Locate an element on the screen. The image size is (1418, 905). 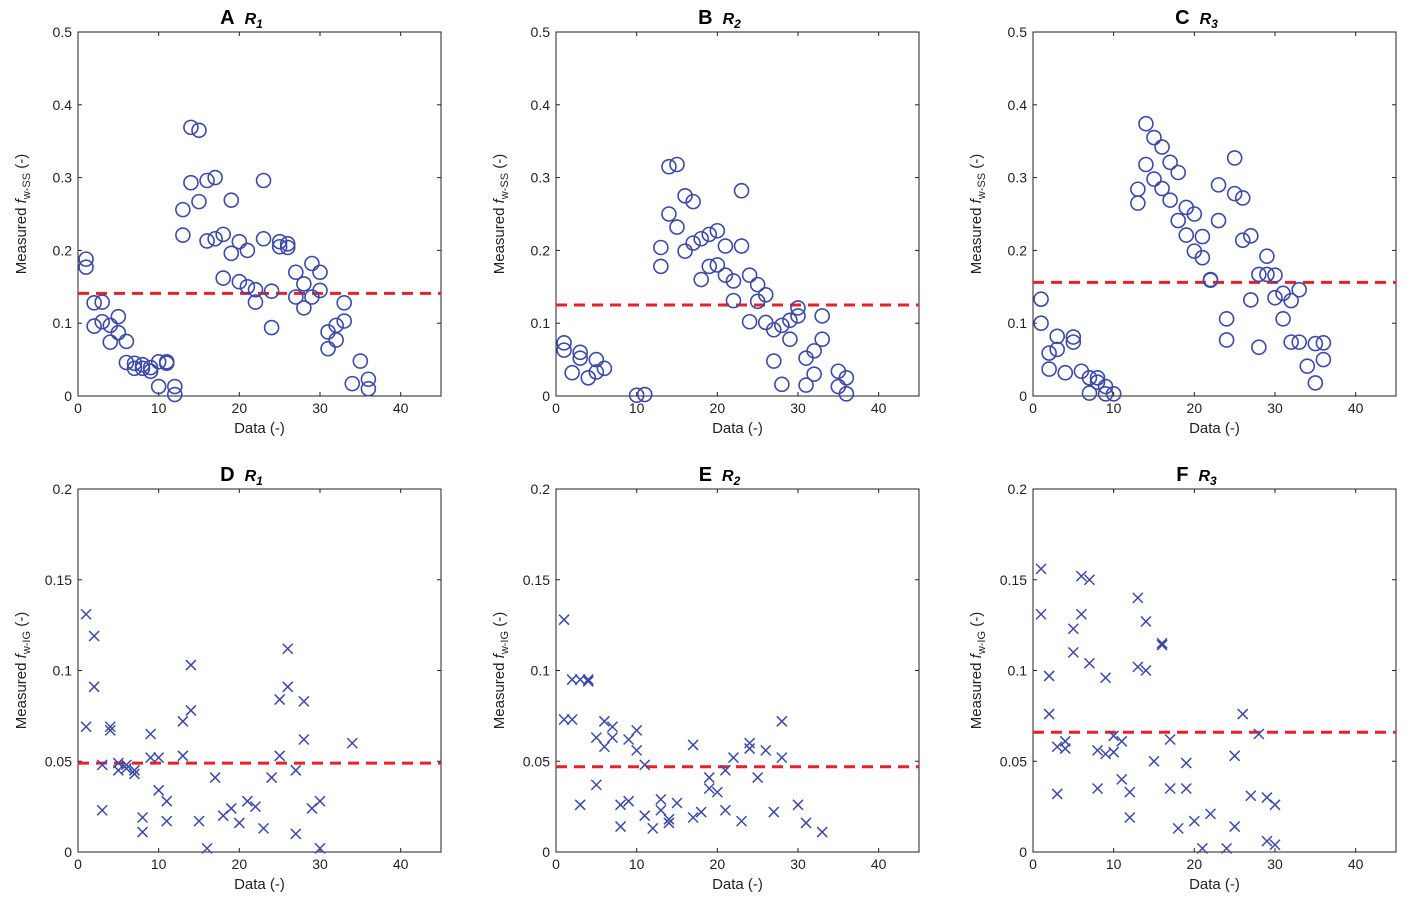
panel-d-xtick-label: 10 is located at coordinates (159, 864).